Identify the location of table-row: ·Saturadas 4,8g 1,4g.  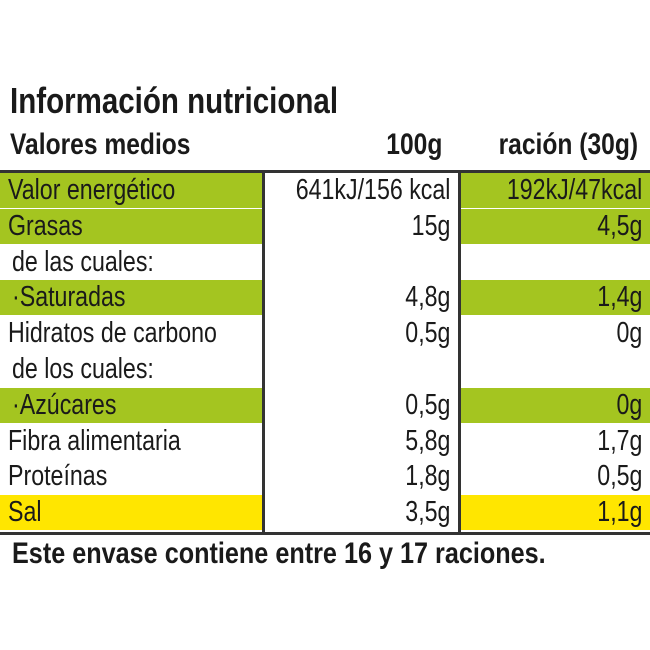
(325, 298).